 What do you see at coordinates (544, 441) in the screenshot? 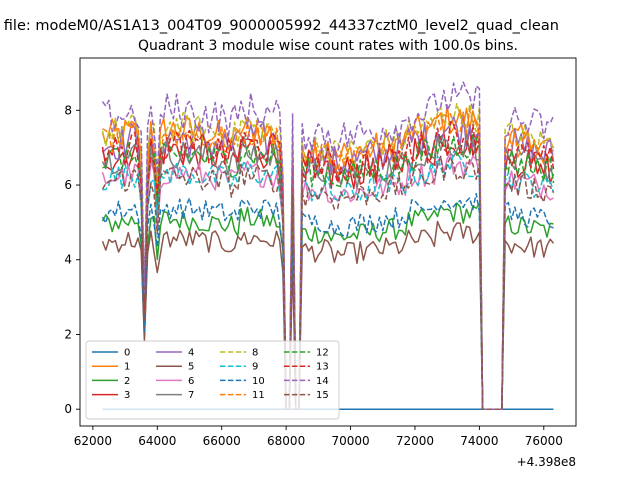
I see `x-tick-label: 76000` at bounding box center [544, 441].